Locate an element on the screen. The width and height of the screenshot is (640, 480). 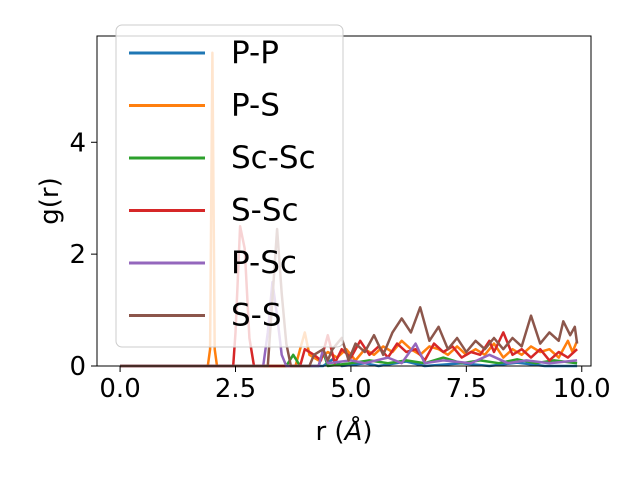
legend-label-p-p: P-P is located at coordinates (255, 53).